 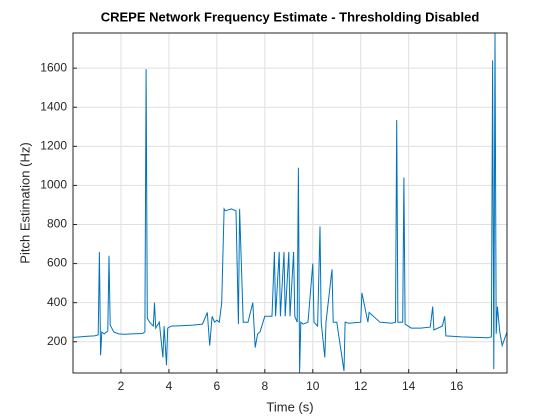 What do you see at coordinates (57, 224) in the screenshot?
I see `y-tick-label: 800` at bounding box center [57, 224].